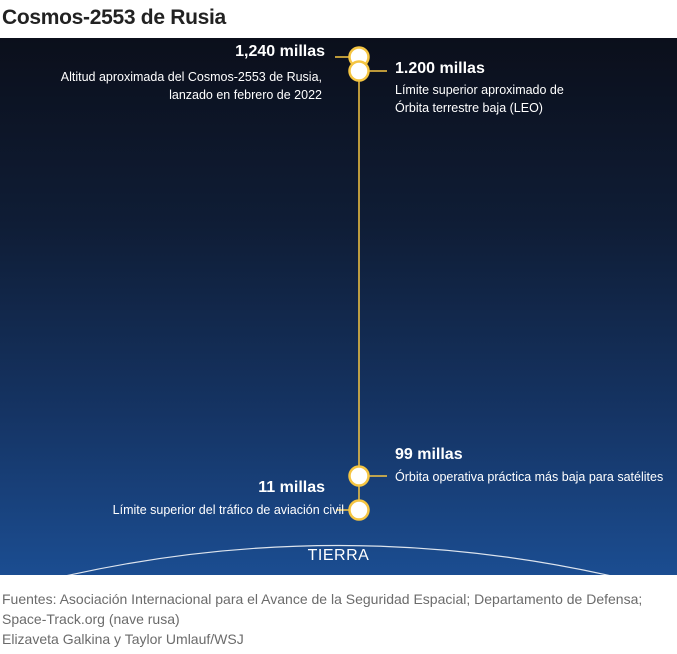 This screenshot has width=677, height=654. Describe the element at coordinates (280, 51) in the screenshot. I see `value-1240: 1,240 millas` at that location.